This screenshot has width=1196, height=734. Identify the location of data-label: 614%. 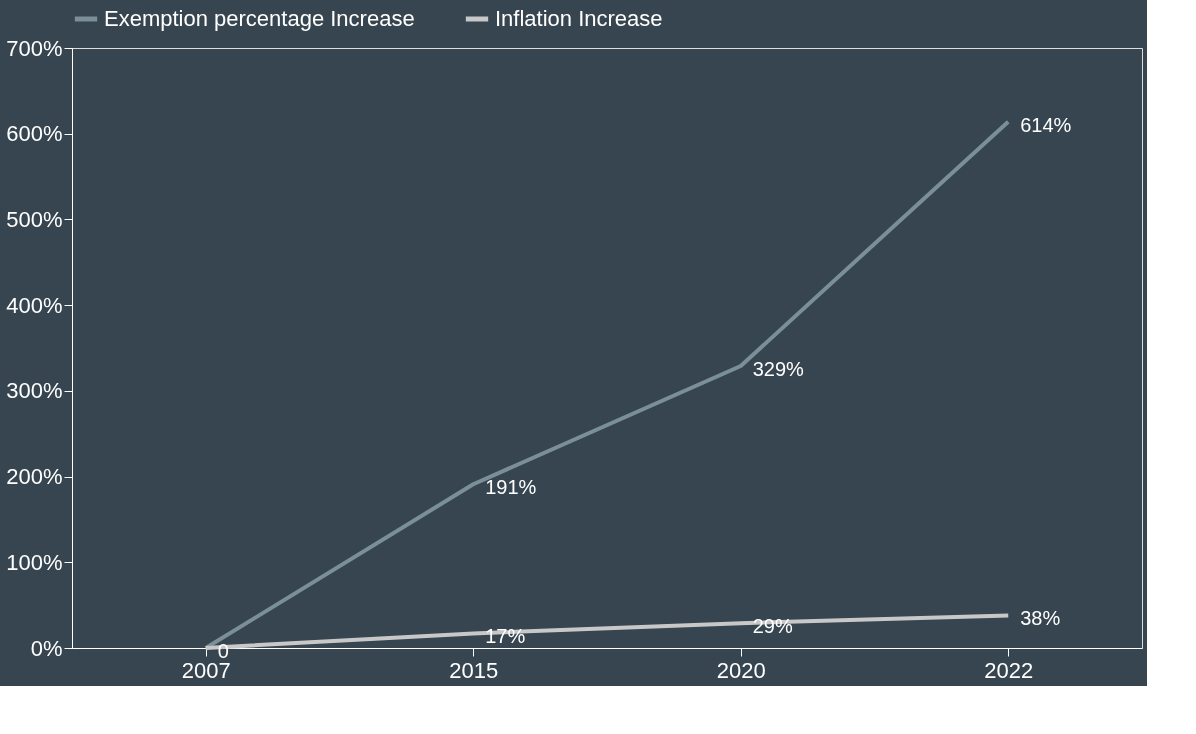
(1046, 124).